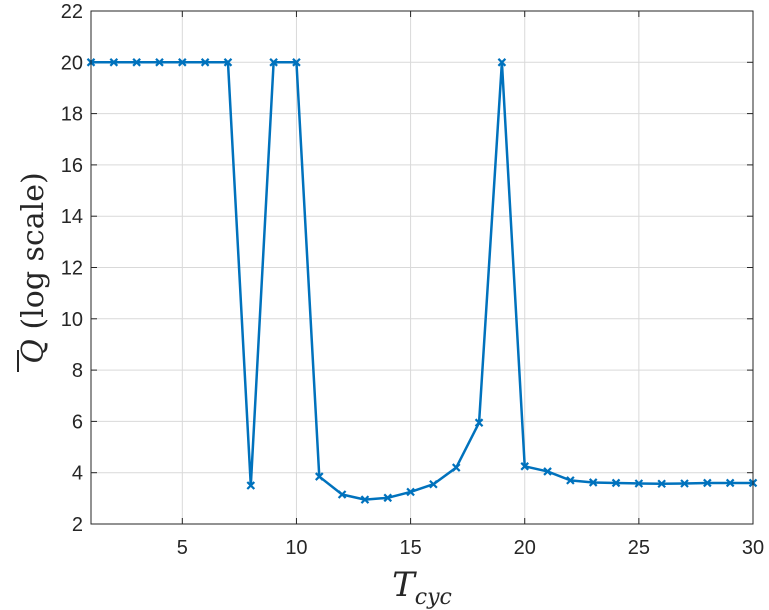  What do you see at coordinates (33, 255) in the screenshot?
I see `y-axis-label-suffix: (log scale)` at bounding box center [33, 255].